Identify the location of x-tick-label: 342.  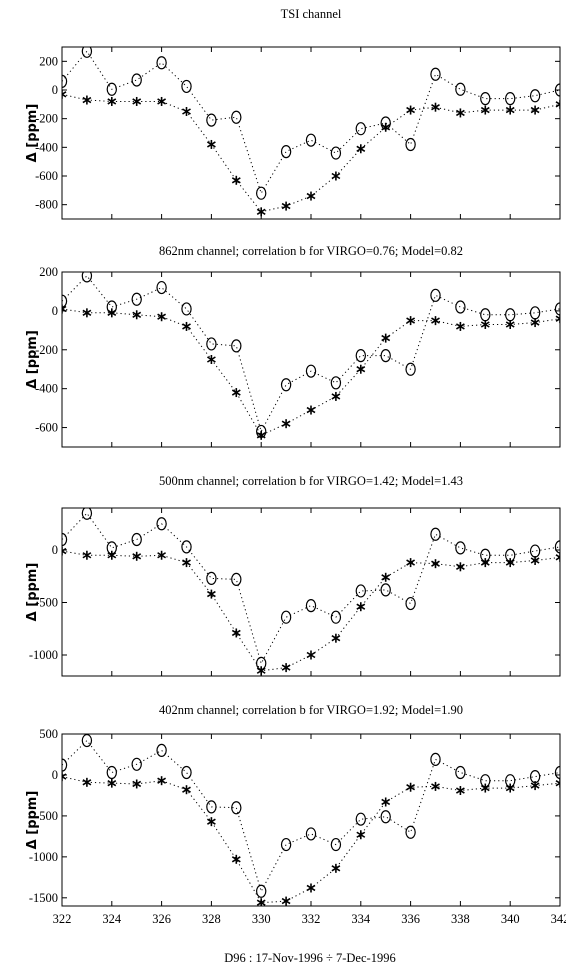
(558, 919).